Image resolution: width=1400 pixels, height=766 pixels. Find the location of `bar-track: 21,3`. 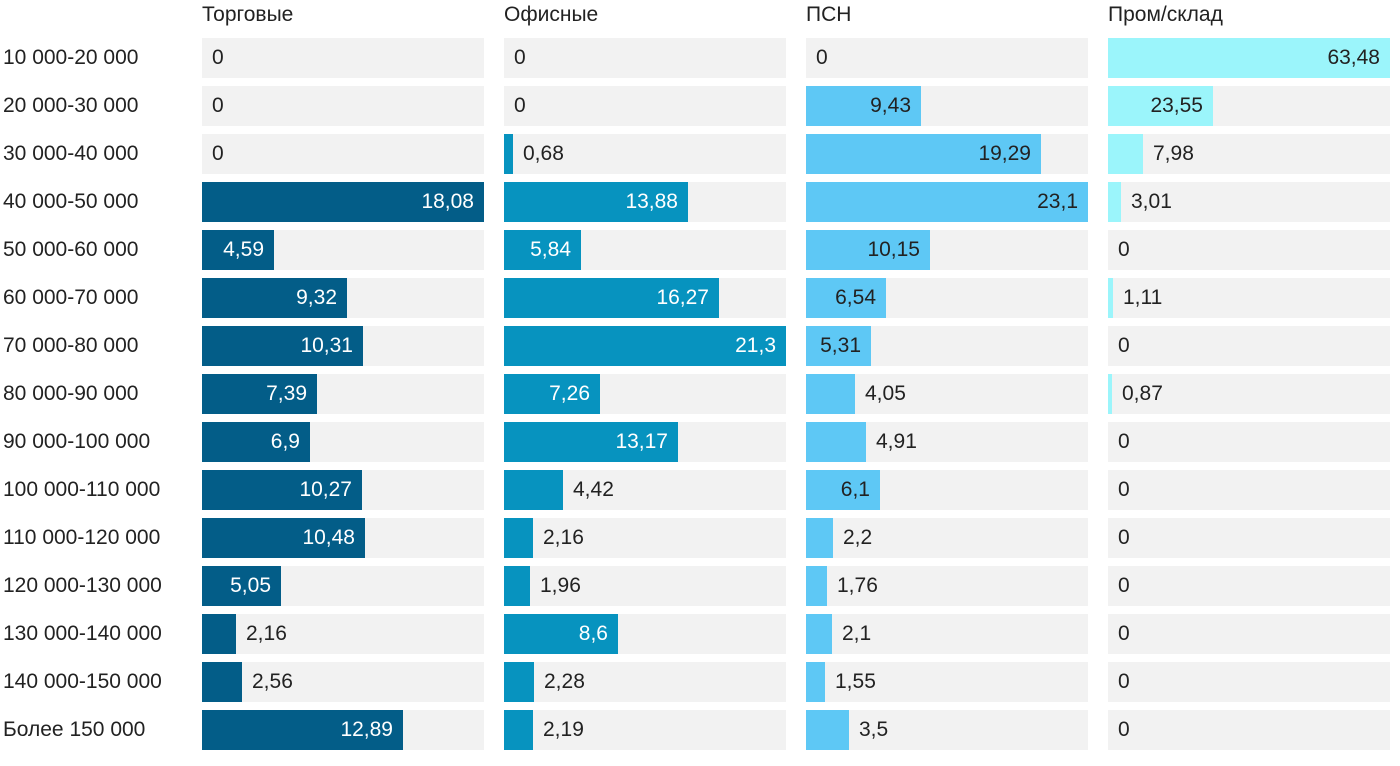

bar-track: 21,3 is located at coordinates (645, 346).